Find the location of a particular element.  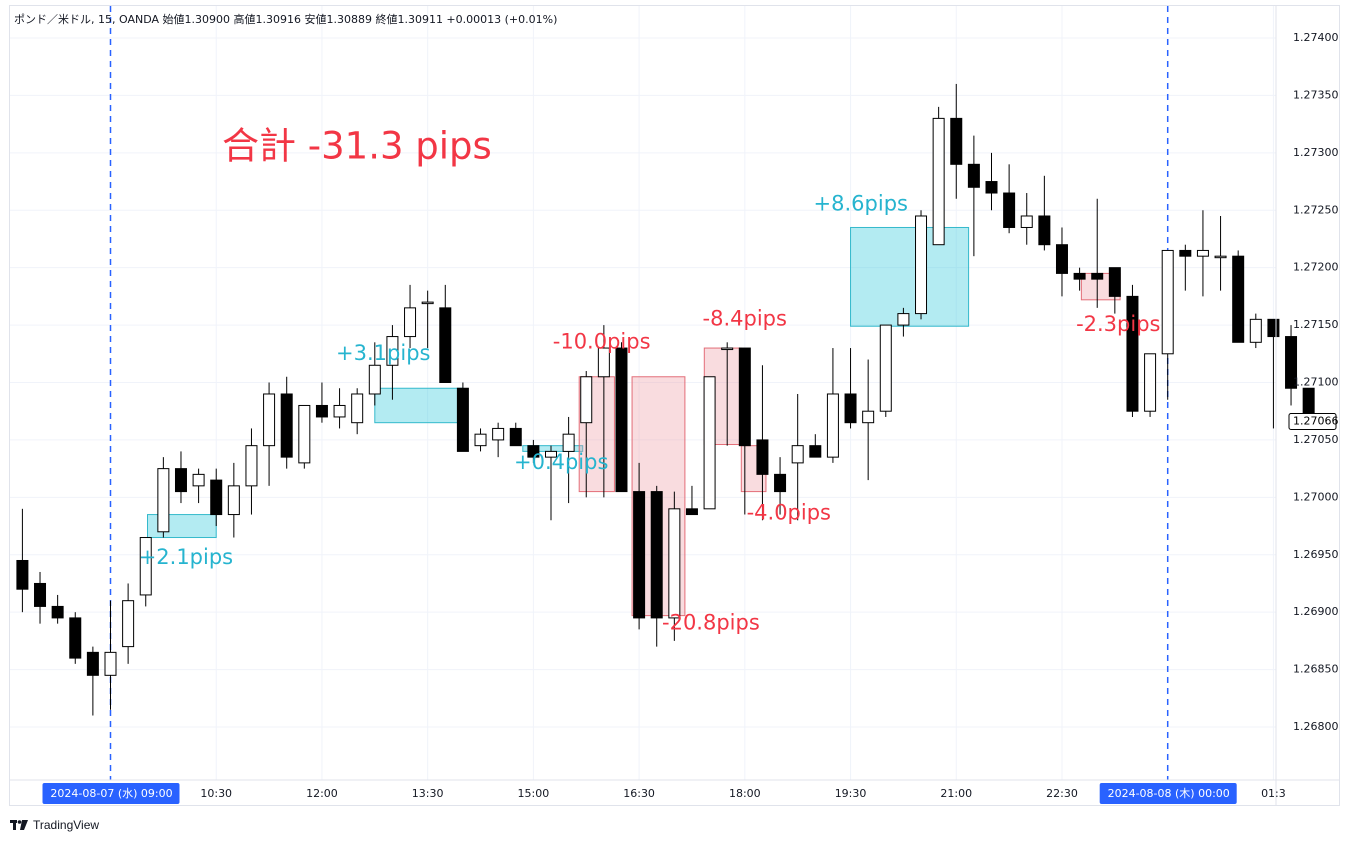

y-tick-label: 1.27100 is located at coordinates (1316, 382).